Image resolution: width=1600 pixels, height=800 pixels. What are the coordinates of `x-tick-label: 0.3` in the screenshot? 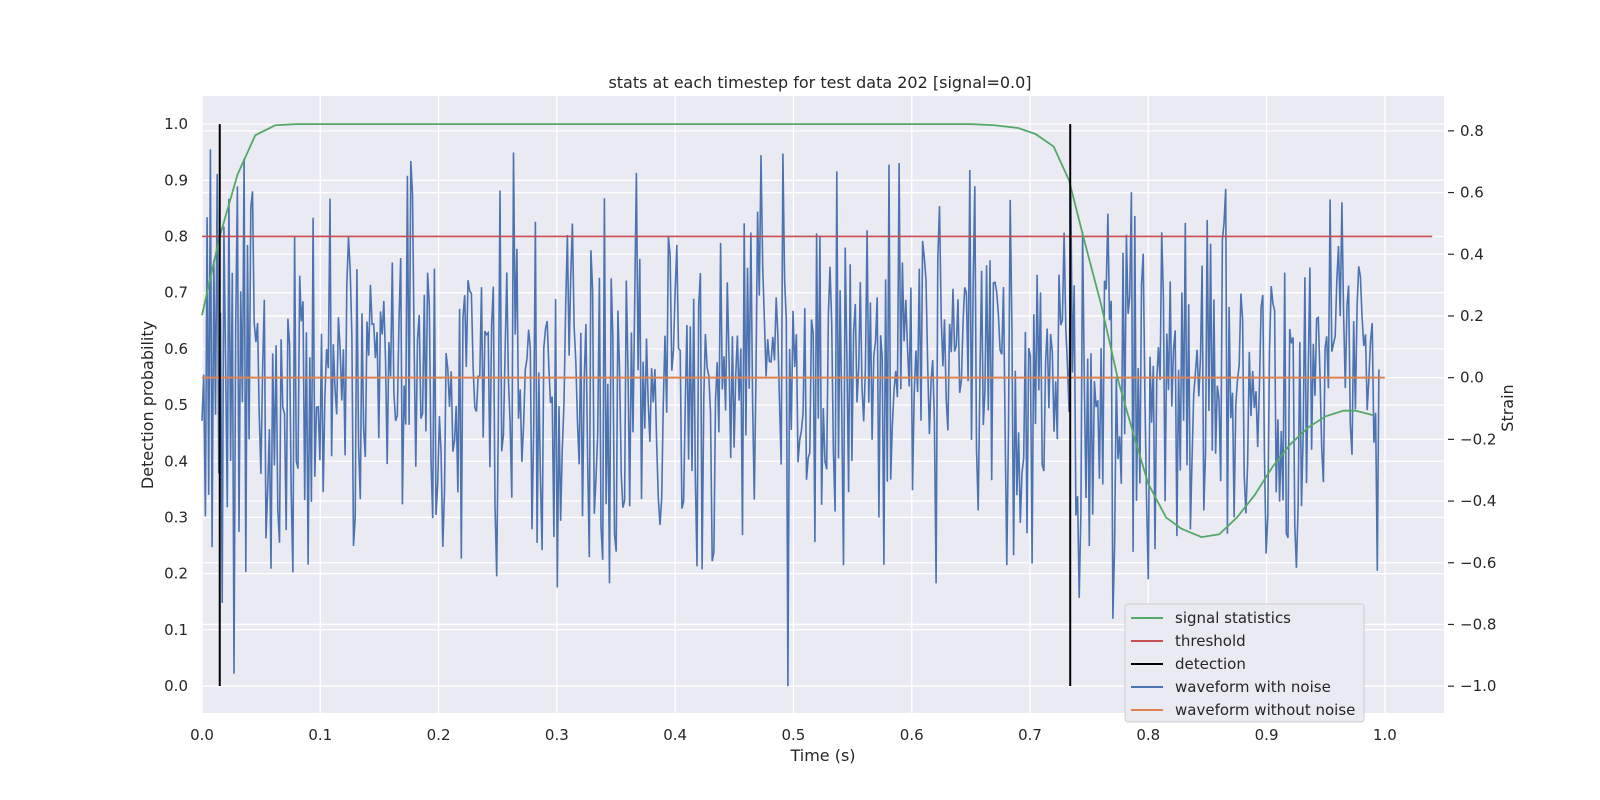 It's located at (557, 735).